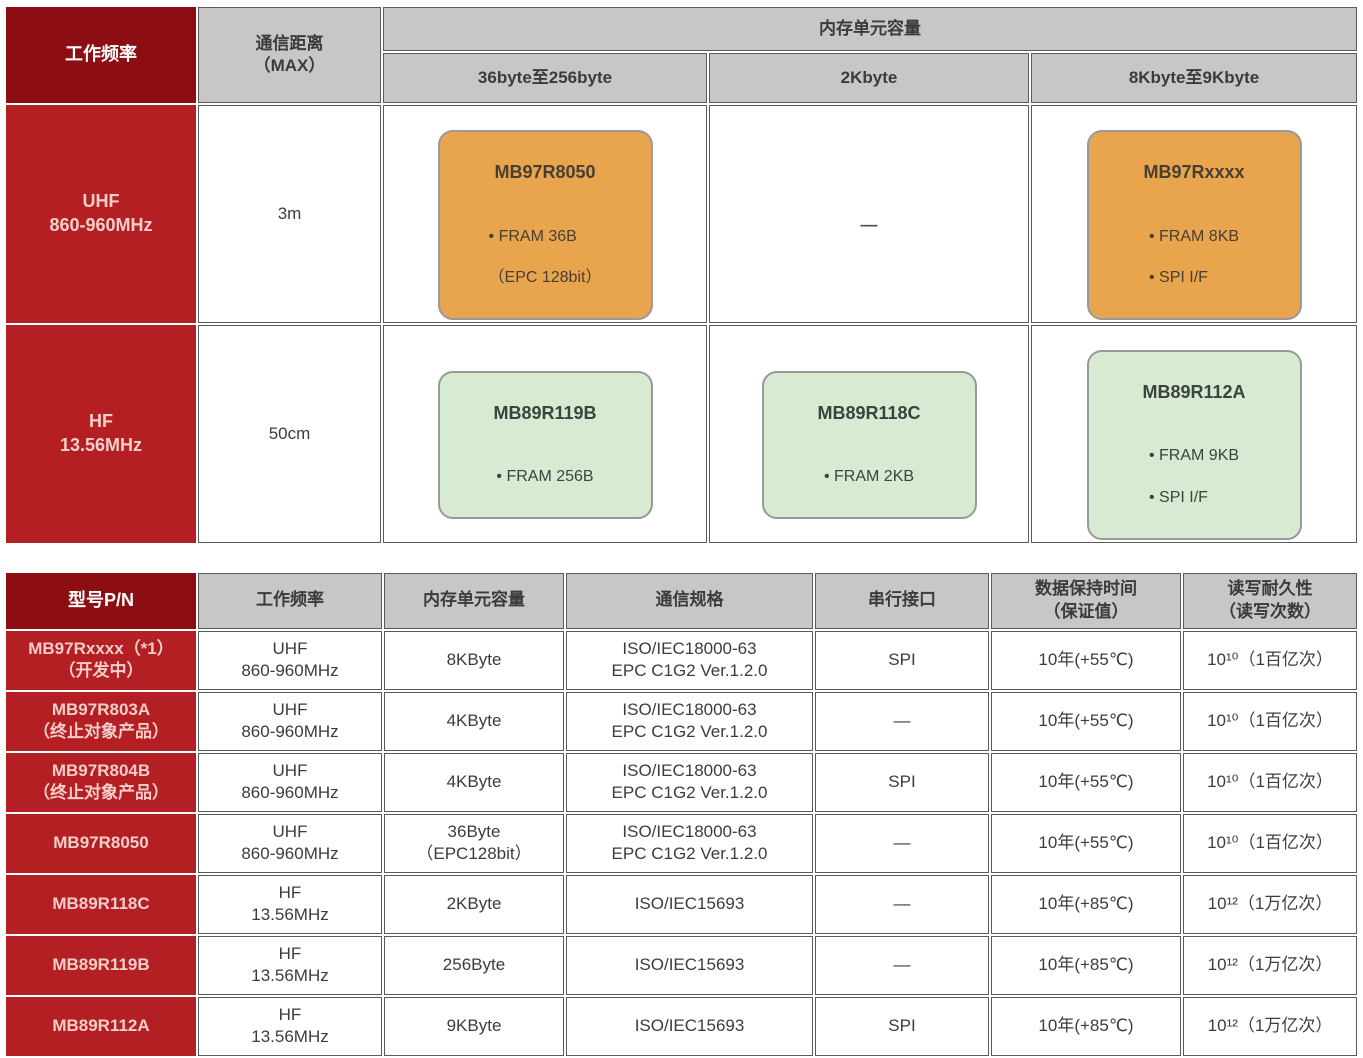  I want to click on chip-detail-line: • FRAM 8KB, so click(1194, 236).